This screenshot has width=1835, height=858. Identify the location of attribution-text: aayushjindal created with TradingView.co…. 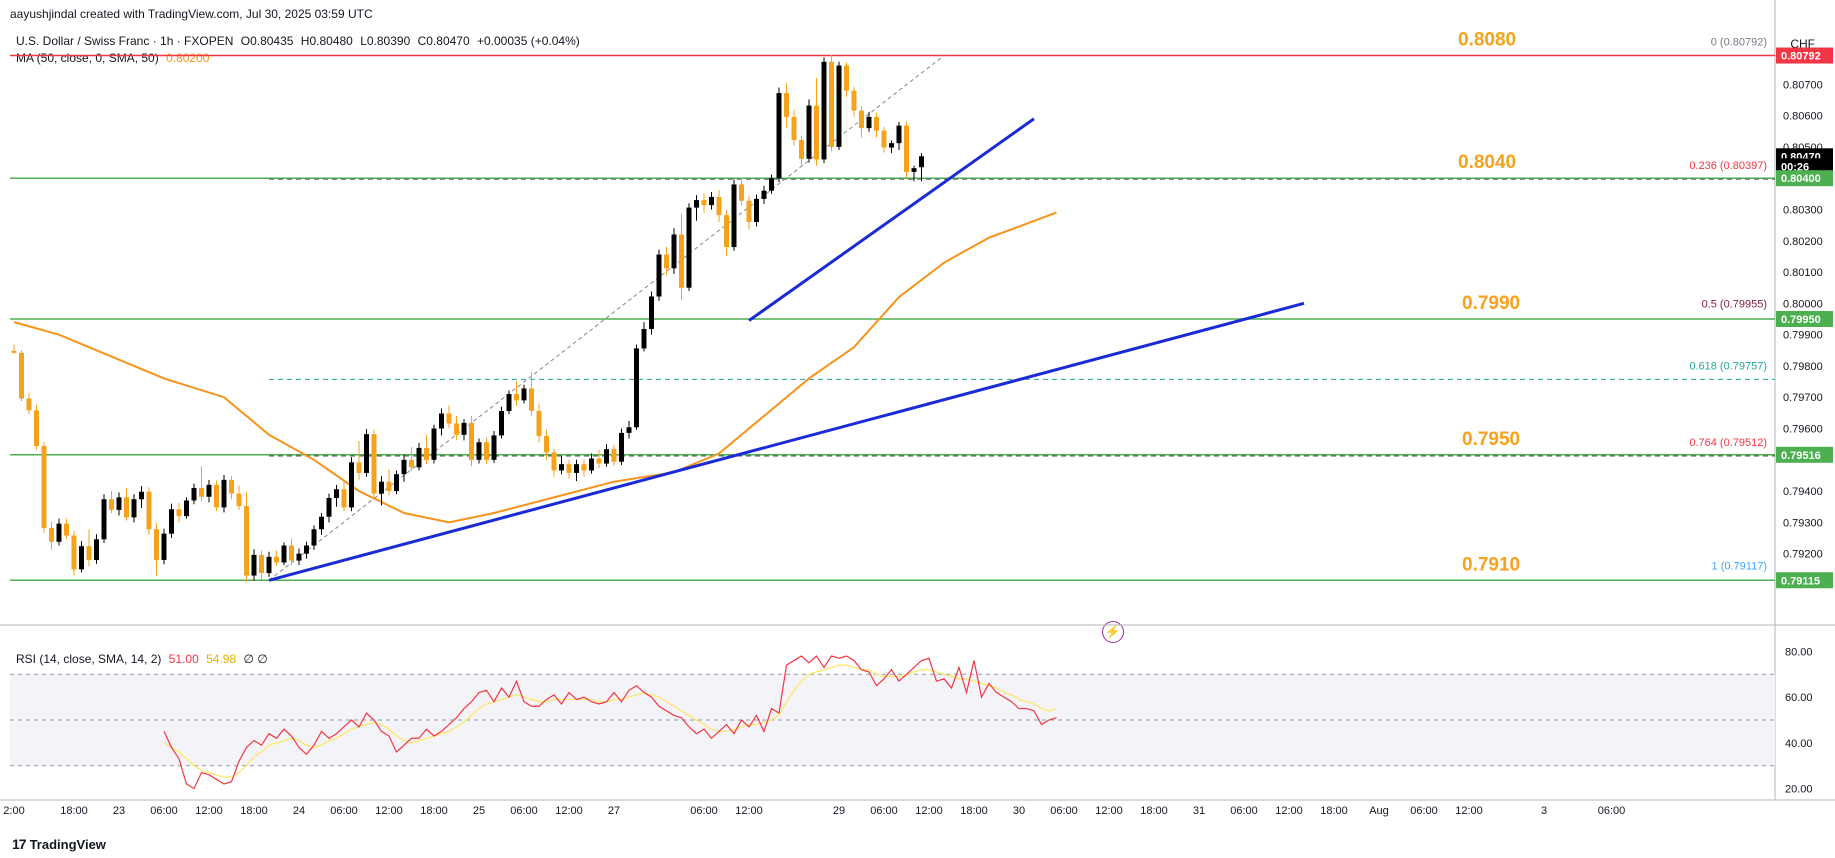
(191, 14).